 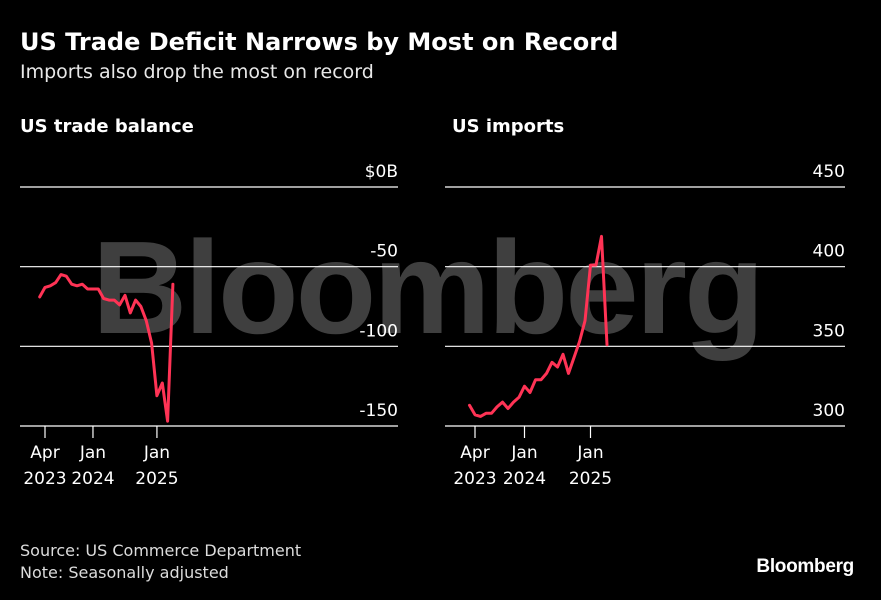 I want to click on imports-panel-title: US imports, so click(x=508, y=126).